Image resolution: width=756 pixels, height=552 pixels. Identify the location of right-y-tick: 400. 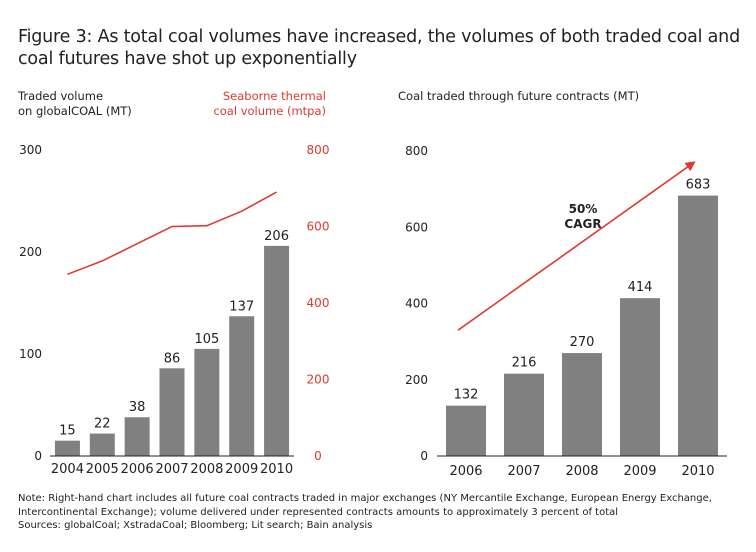
(318, 303).